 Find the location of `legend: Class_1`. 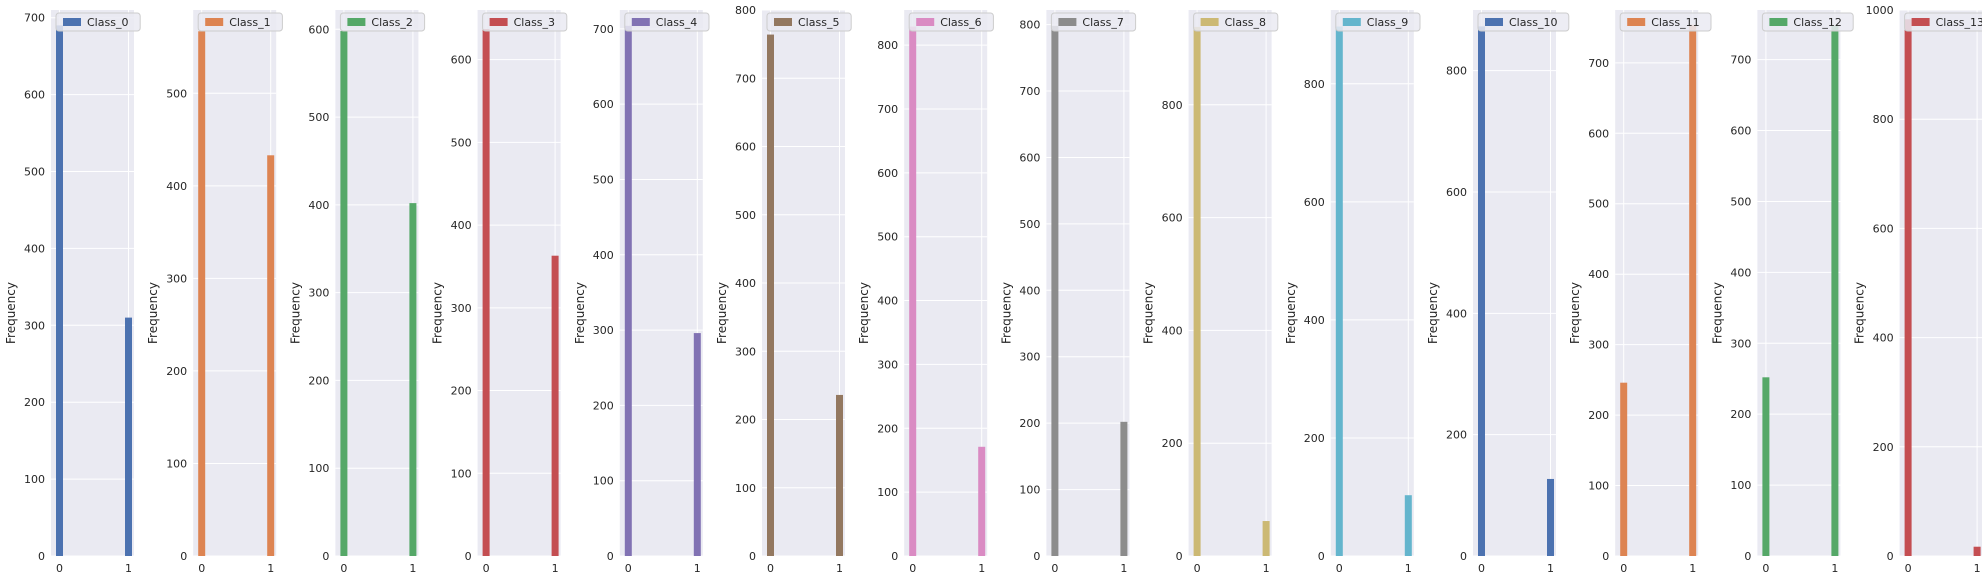

legend: Class_1 is located at coordinates (240, 22).